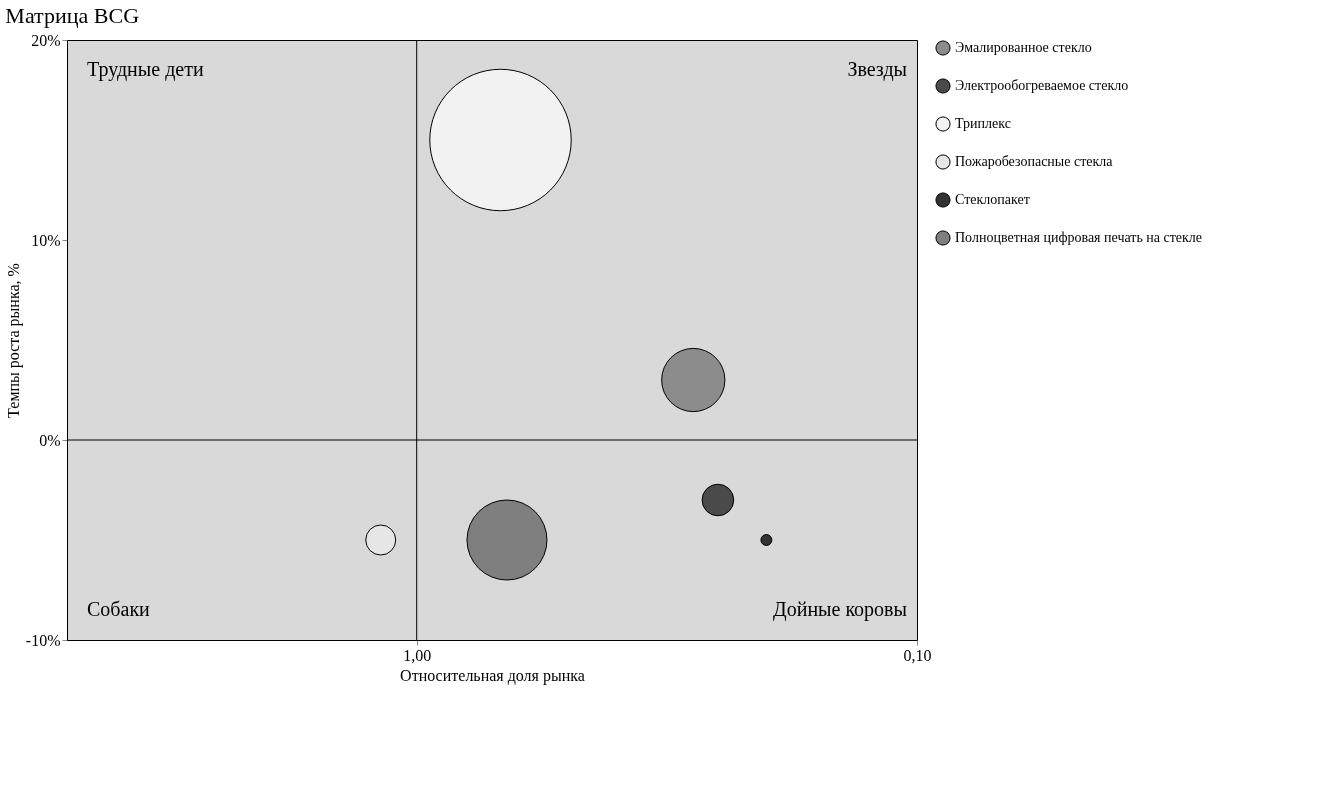  Describe the element at coordinates (50, 440) in the screenshot. I see `y-tick-label: 0%` at that location.